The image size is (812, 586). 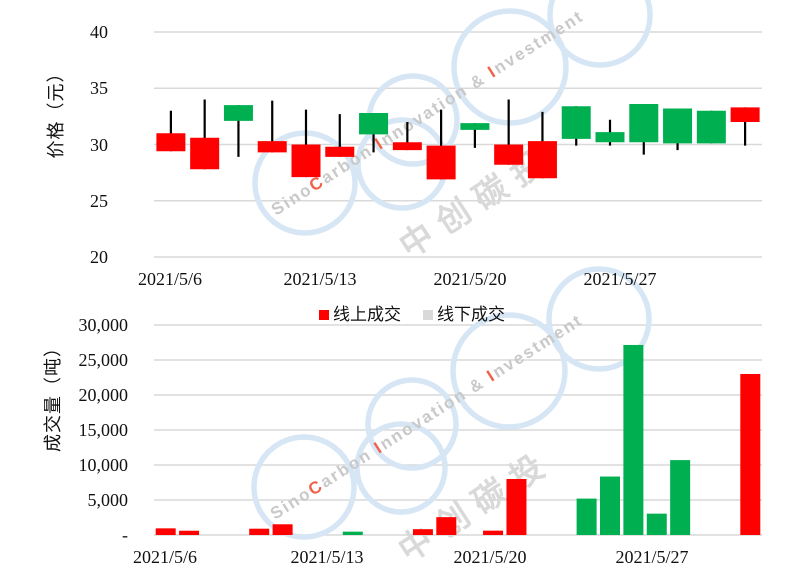 What do you see at coordinates (367, 314) in the screenshot?
I see `online-legend-label: 线上成交` at bounding box center [367, 314].